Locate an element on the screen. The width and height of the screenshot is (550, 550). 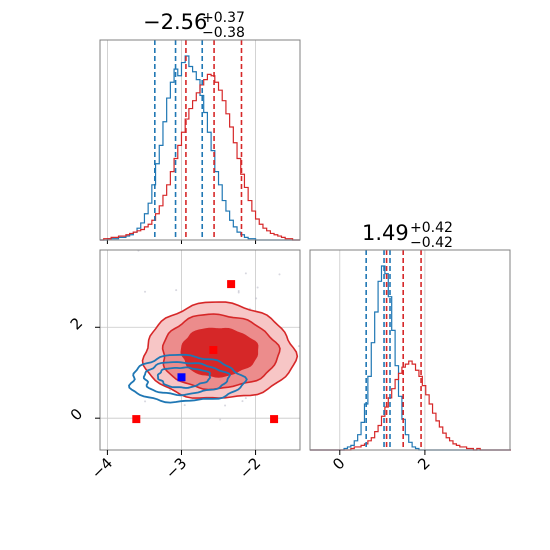
bottom-right-xtick-label-1: 2 is located at coordinates (423, 463).